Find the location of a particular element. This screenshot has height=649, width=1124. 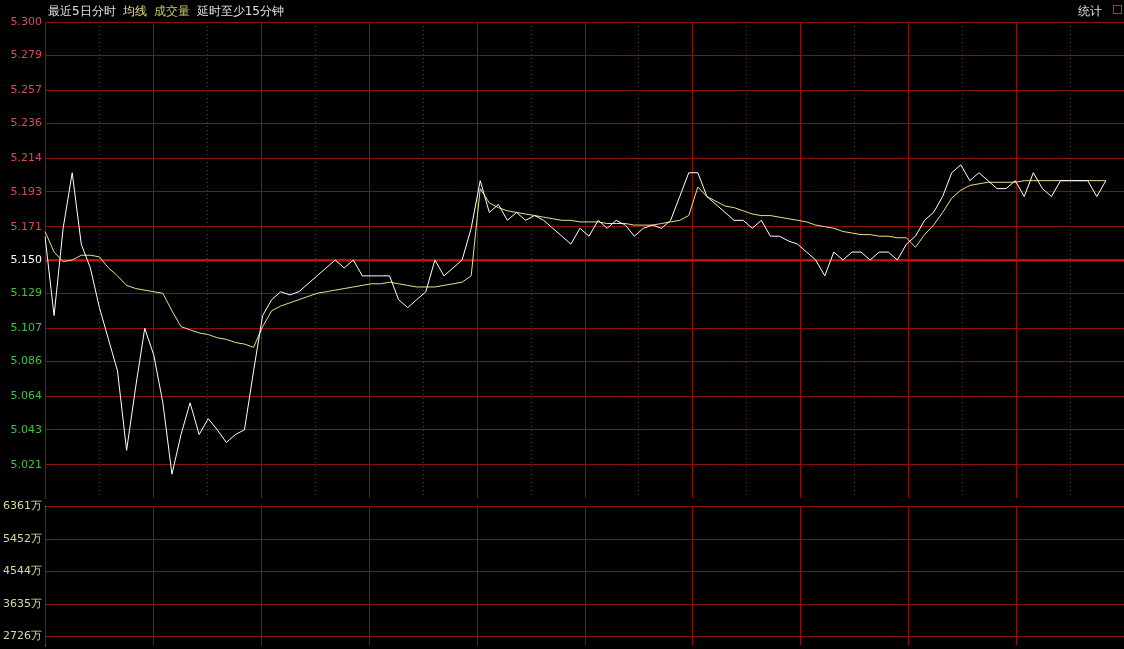

y-tick-label: 5.129 is located at coordinates (26, 293).